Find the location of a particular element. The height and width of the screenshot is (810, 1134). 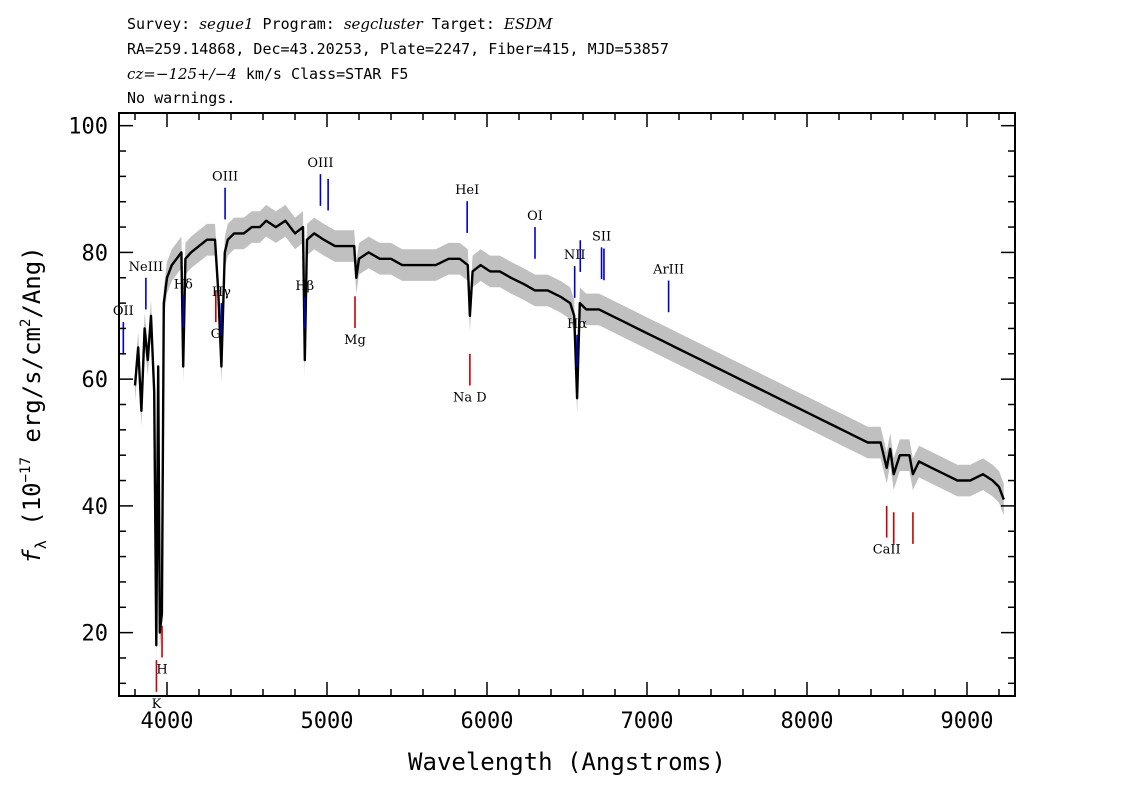

line-label: NeIII is located at coordinates (146, 267).